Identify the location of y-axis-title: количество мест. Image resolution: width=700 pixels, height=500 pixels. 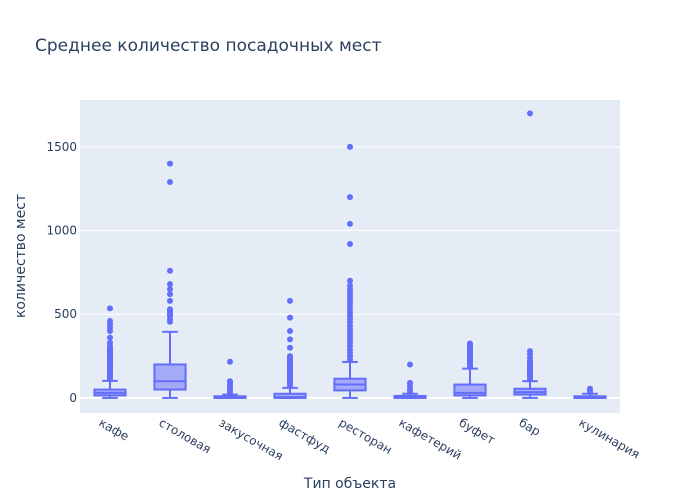
(21, 256).